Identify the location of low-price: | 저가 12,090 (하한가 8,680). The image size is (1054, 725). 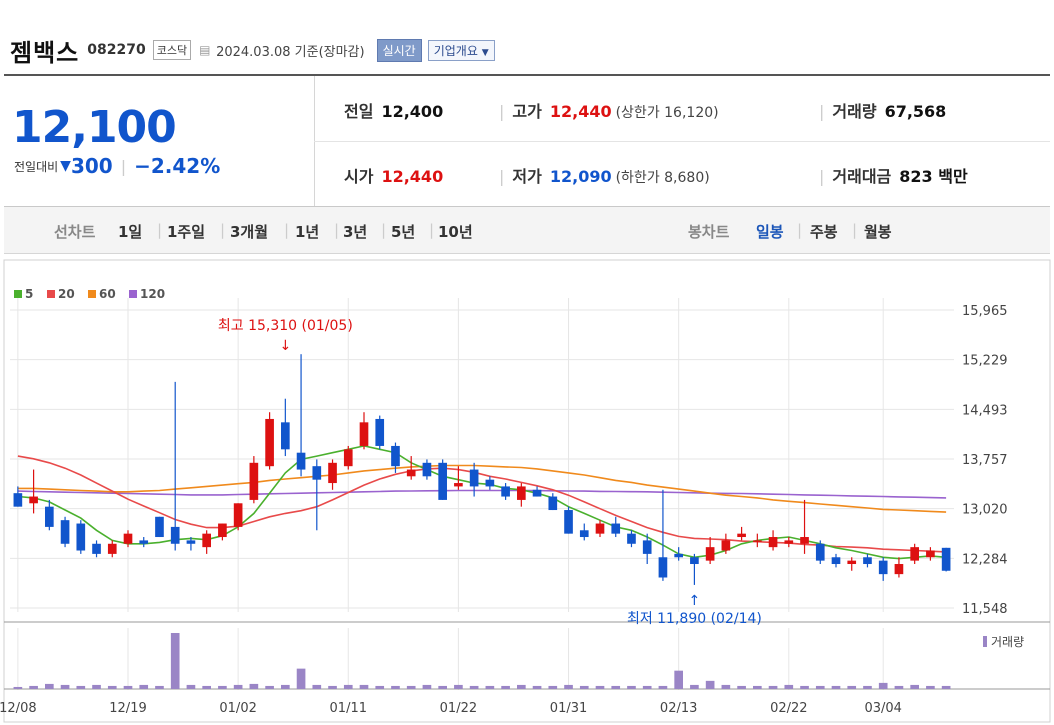
(604, 175).